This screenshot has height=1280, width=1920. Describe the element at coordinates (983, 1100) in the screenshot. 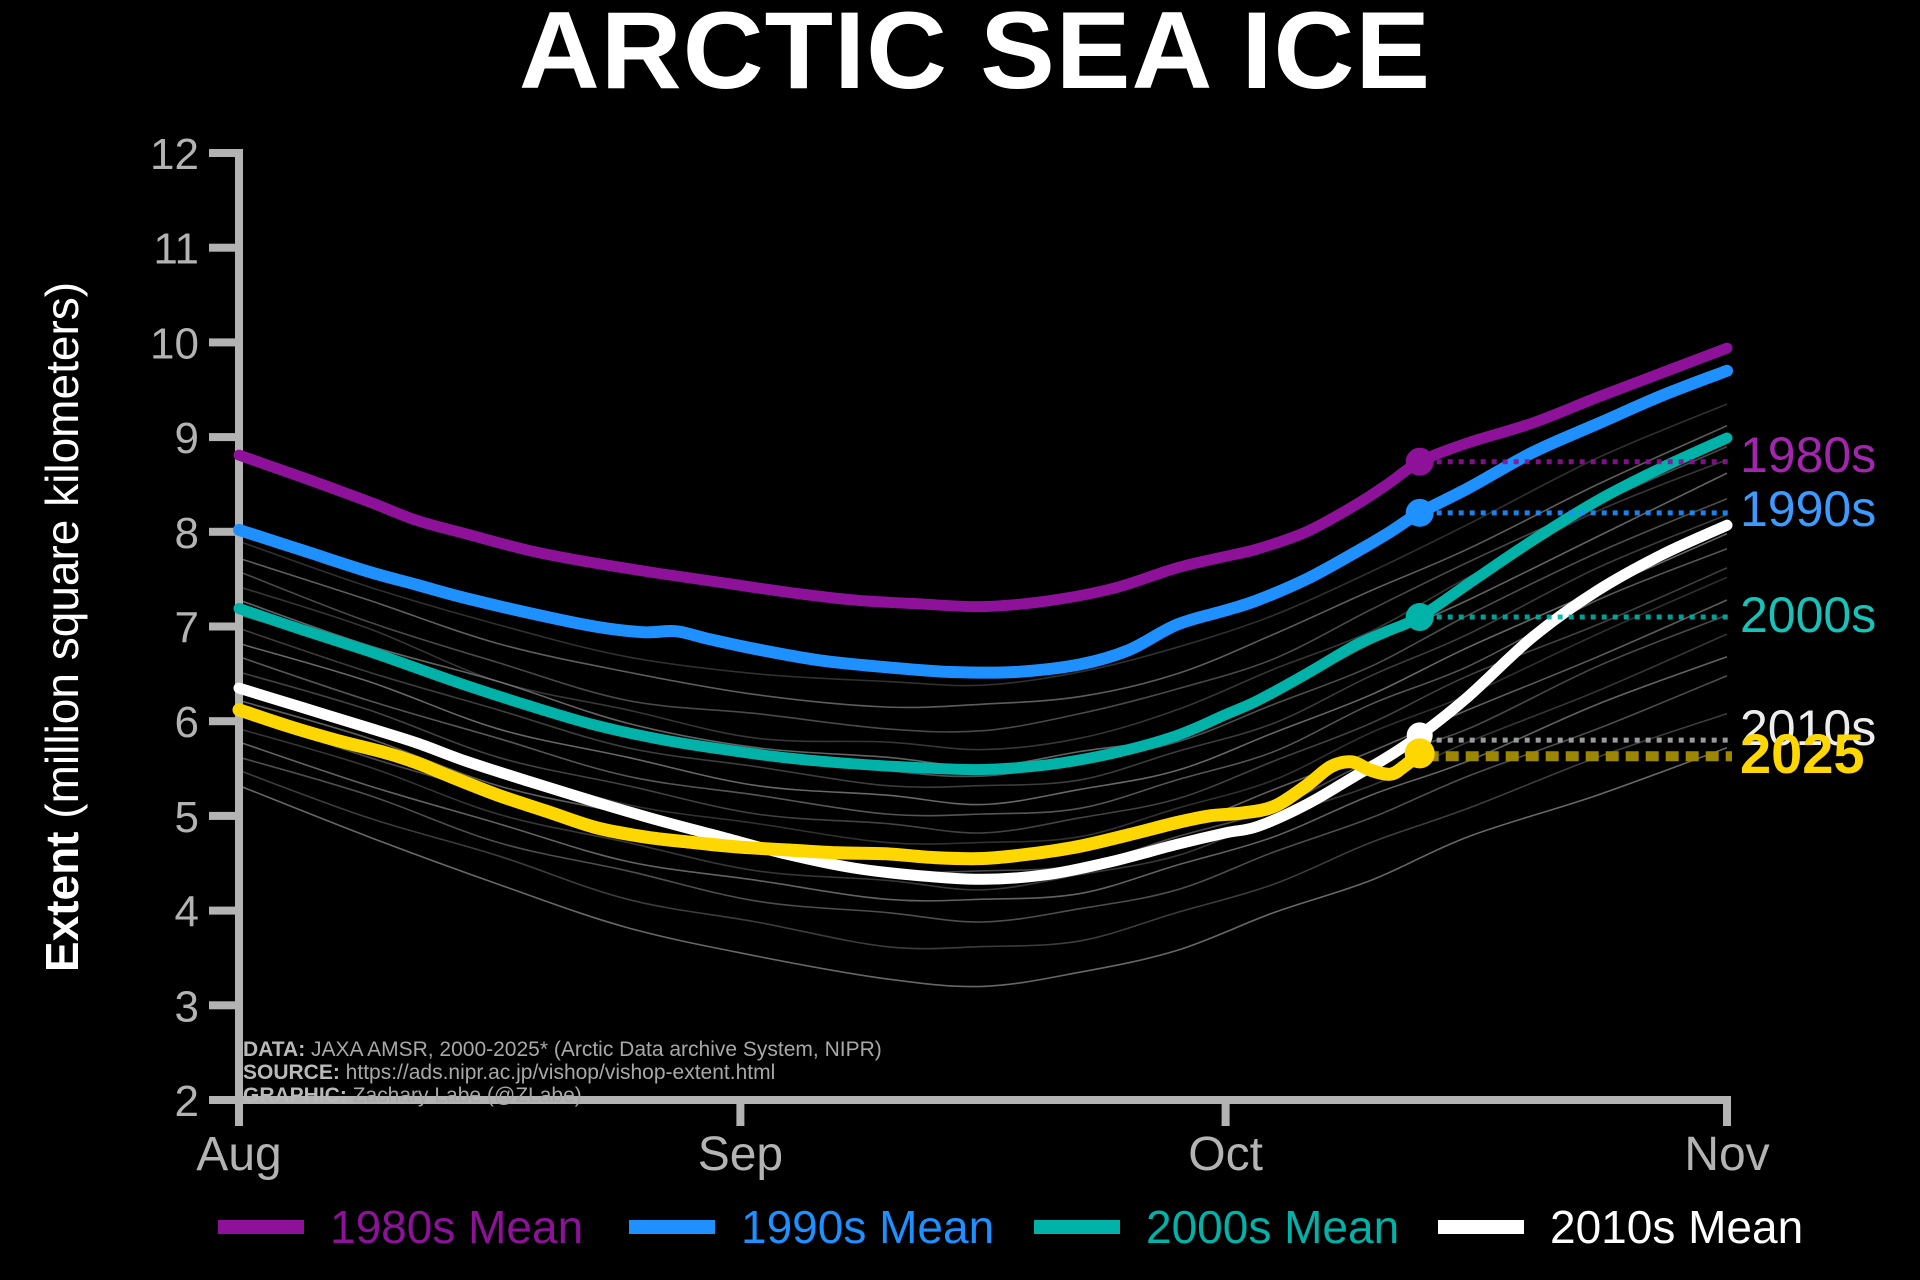

I see `x-axis-line` at that location.